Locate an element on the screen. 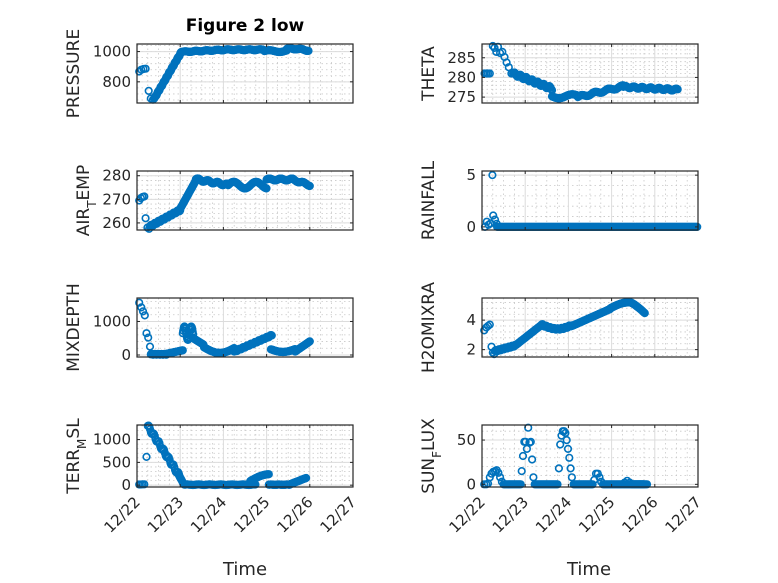  panel-mixdepth: 0 1000 MIXDEPTH is located at coordinates (209, 327).